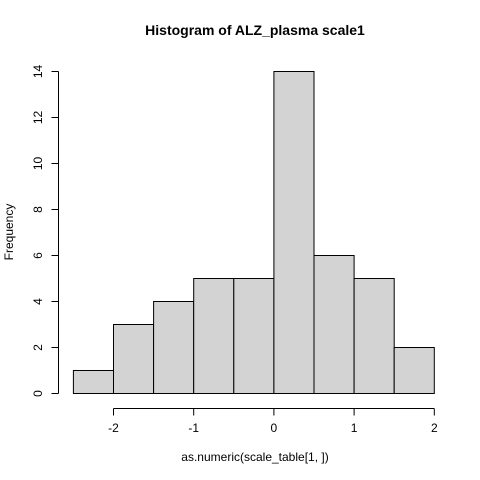 This screenshot has width=480, height=480. What do you see at coordinates (38, 72) in the screenshot?
I see `y-tick-label: 14` at bounding box center [38, 72].